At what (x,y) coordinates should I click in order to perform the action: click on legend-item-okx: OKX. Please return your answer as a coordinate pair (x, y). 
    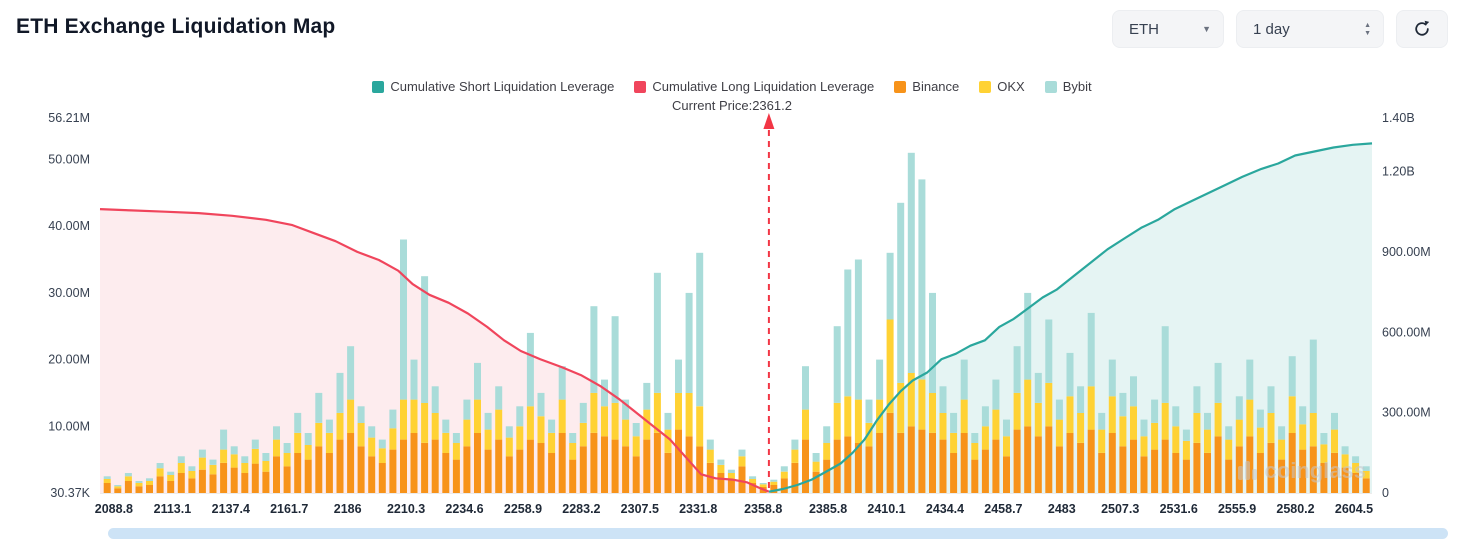
    Looking at the image, I should click on (1002, 86).